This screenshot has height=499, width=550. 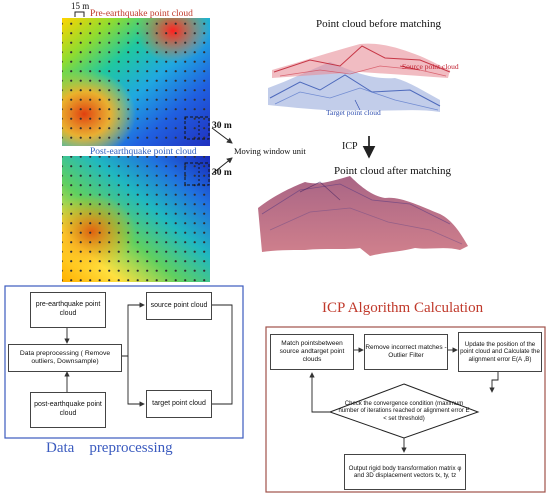 I want to click on before-matching-cloud, so click(x=359, y=77).